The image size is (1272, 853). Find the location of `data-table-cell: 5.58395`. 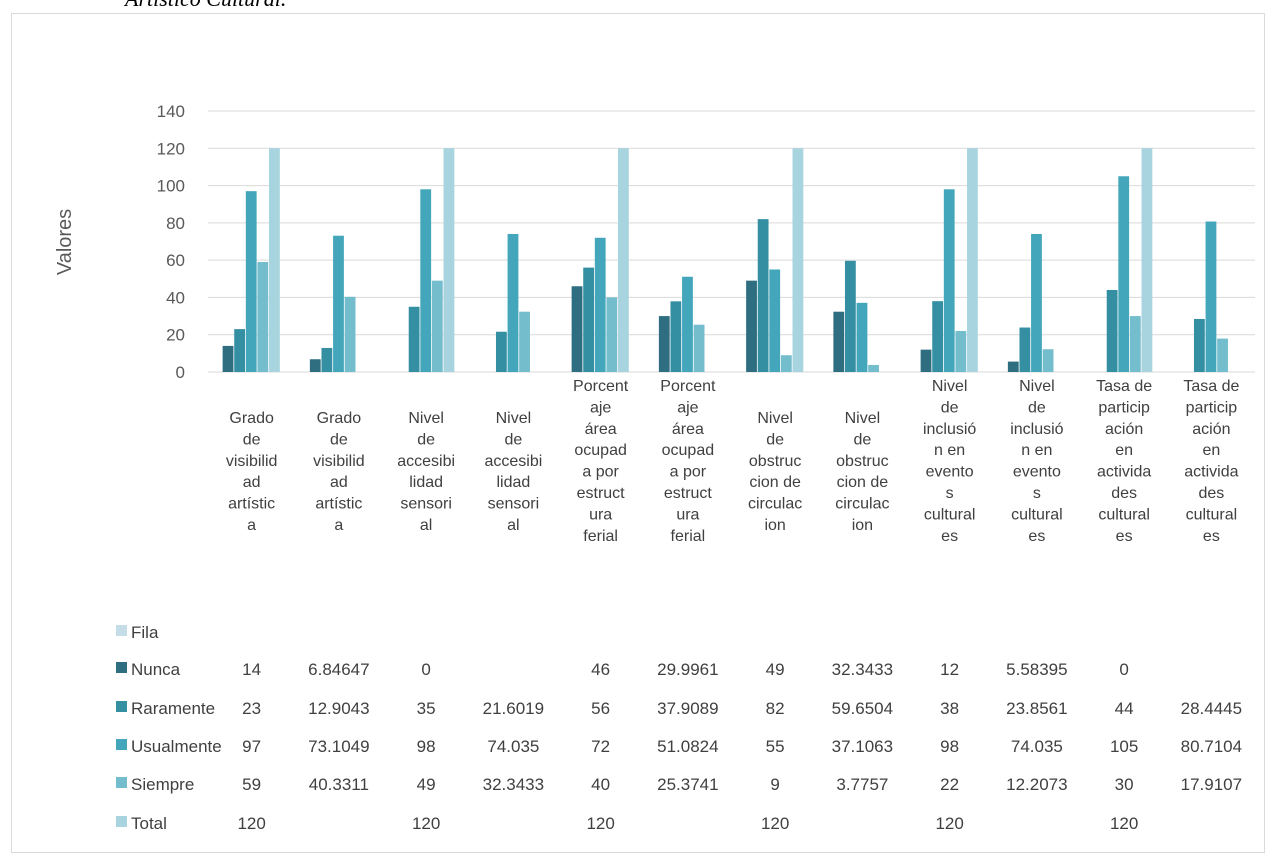

data-table-cell: 5.58395 is located at coordinates (1036, 669).